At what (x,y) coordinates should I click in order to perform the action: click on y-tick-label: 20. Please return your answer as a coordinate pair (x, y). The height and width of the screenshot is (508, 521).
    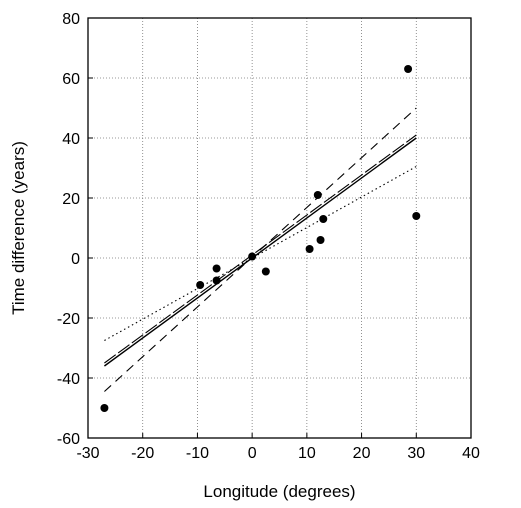
    Looking at the image, I should click on (71, 199).